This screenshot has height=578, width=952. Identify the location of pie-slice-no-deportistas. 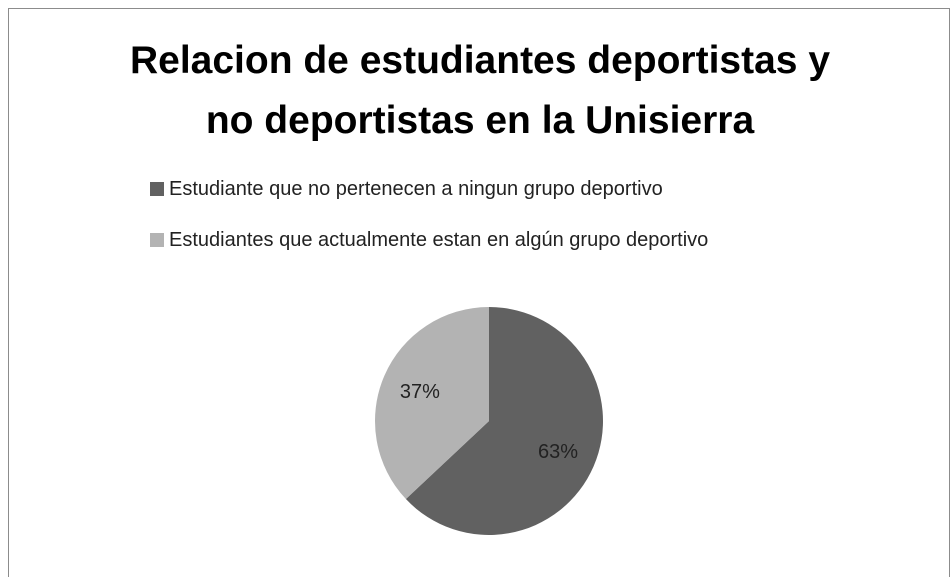
(504, 421).